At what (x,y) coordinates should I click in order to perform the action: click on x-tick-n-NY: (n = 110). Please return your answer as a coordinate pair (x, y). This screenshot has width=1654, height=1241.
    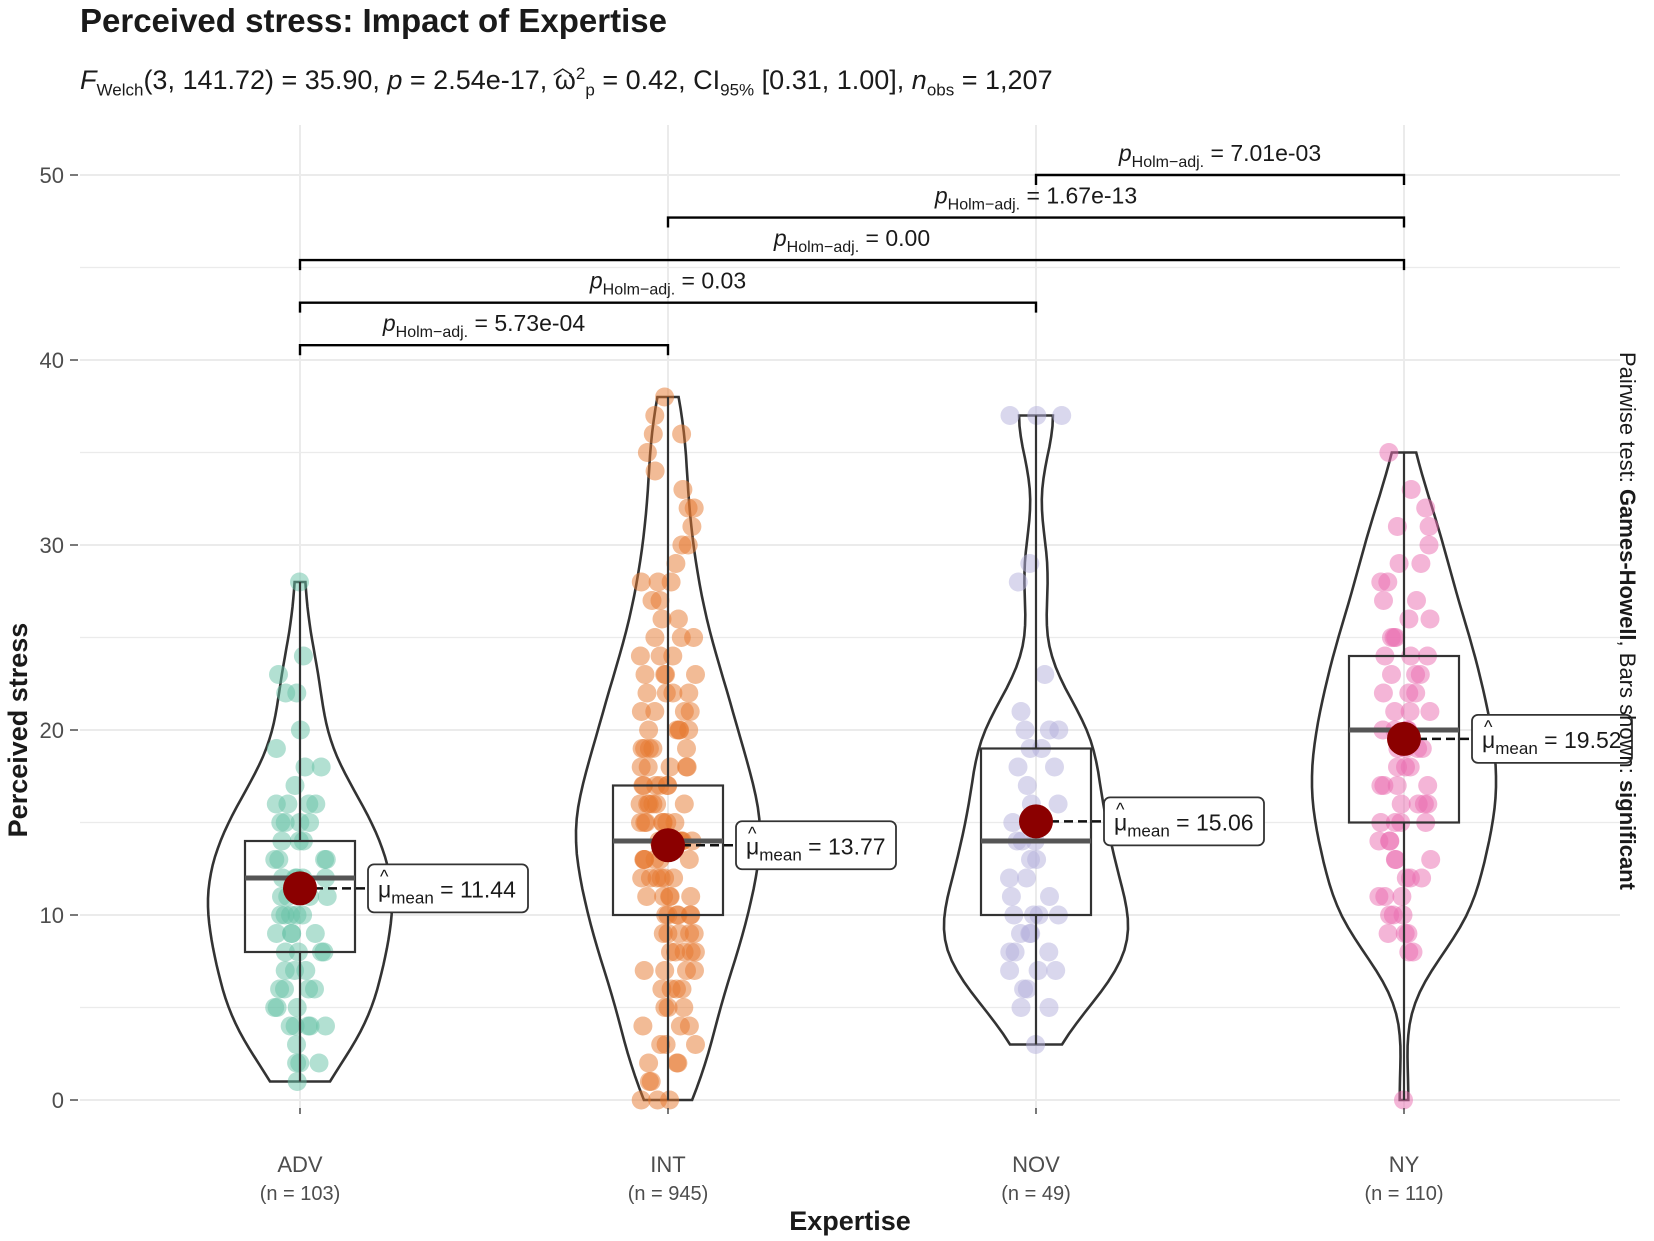
    Looking at the image, I should click on (1403, 1194).